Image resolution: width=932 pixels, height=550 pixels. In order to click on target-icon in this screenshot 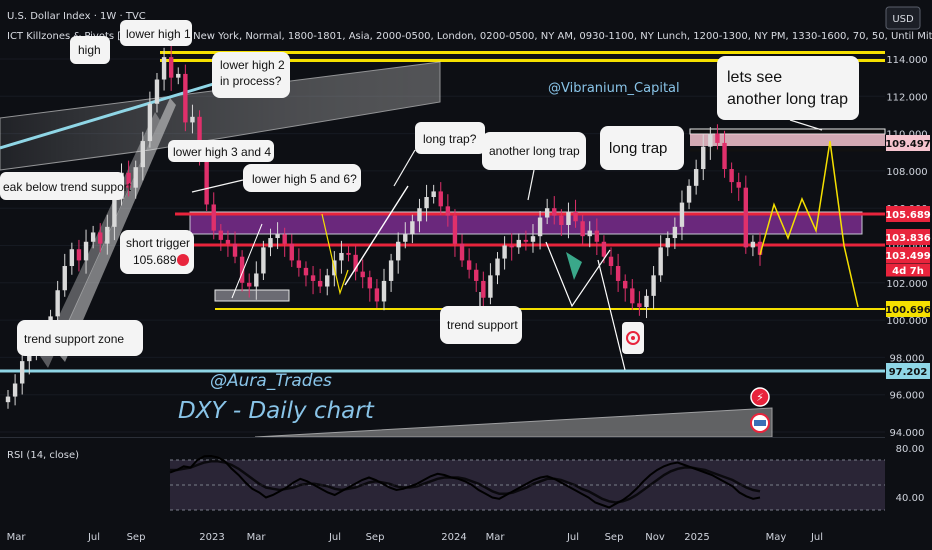, I will do `click(633, 338)`.